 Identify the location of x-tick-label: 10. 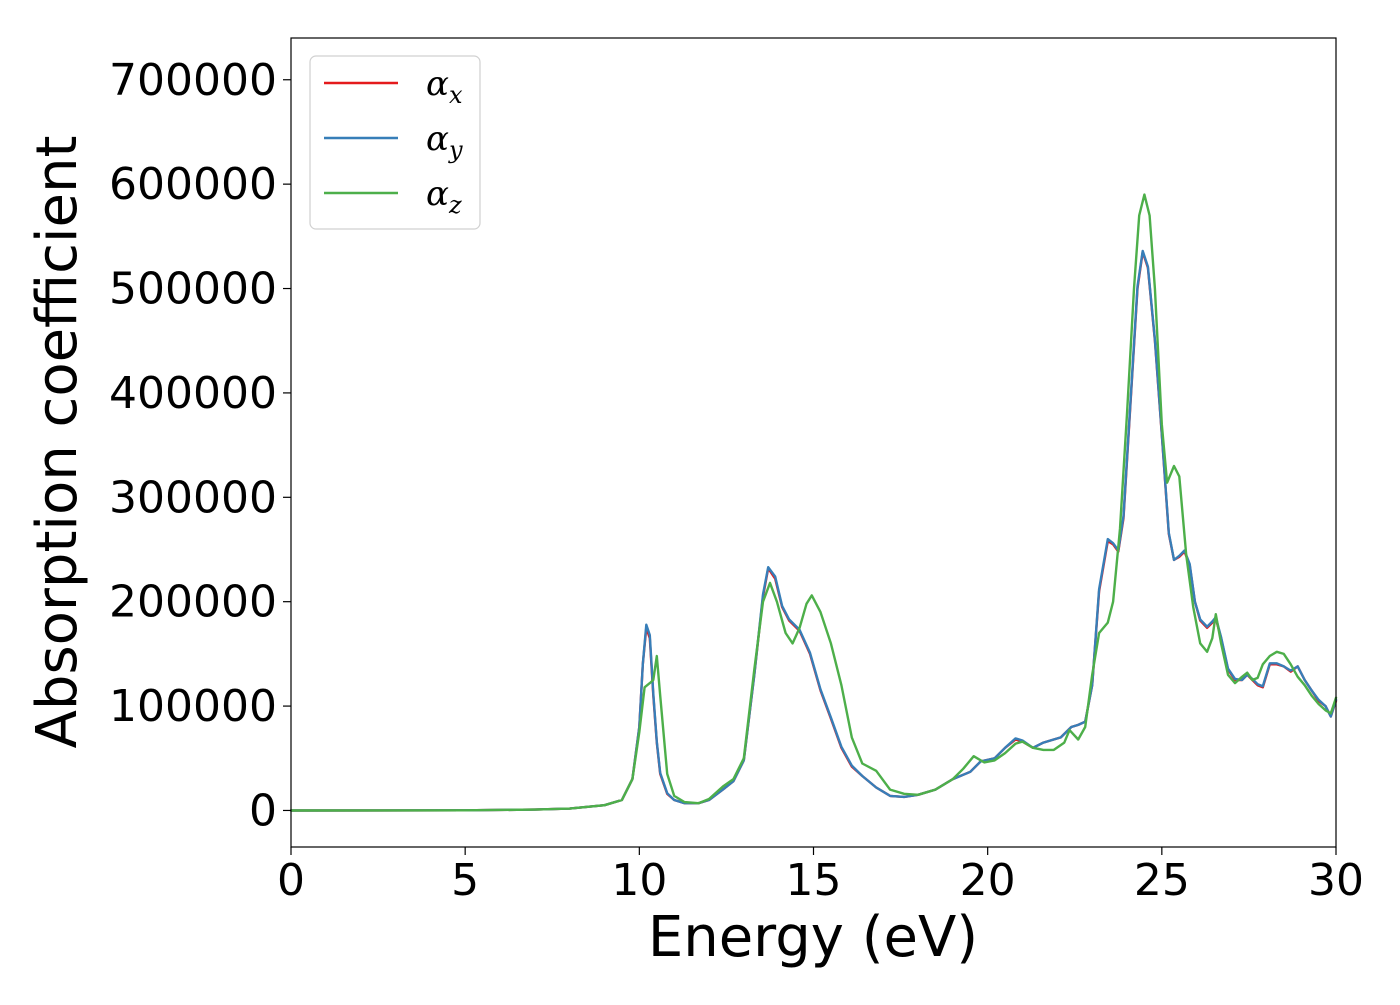
(639, 880).